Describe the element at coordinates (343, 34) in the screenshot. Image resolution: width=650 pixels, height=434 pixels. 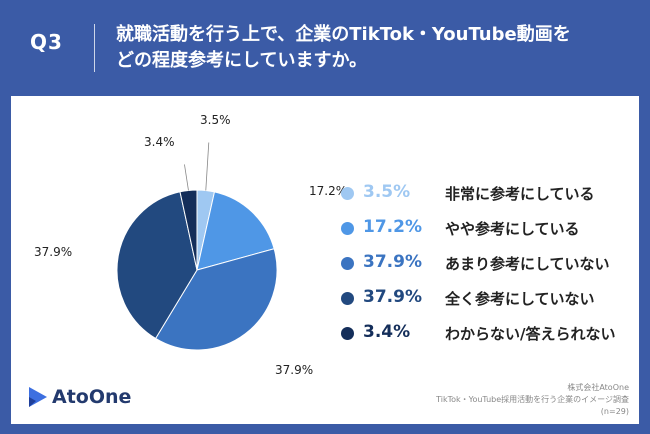
I see `question-title-line1: 就職活動を行う上で、企業のTikTok・YouTube動画を` at that location.